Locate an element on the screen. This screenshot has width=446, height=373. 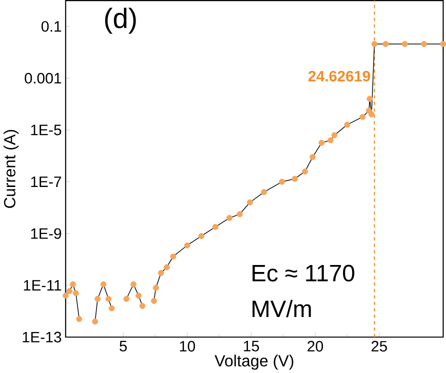
annotation: MV/m is located at coordinates (281, 309).